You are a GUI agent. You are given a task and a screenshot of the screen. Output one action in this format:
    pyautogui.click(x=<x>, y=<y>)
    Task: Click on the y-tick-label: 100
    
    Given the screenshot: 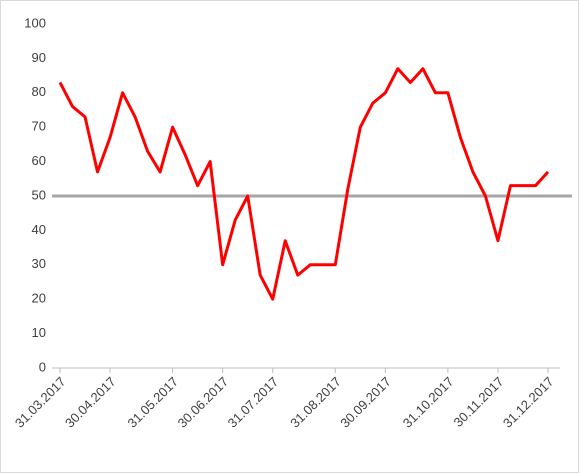 What is the action you would take?
    pyautogui.click(x=35, y=22)
    